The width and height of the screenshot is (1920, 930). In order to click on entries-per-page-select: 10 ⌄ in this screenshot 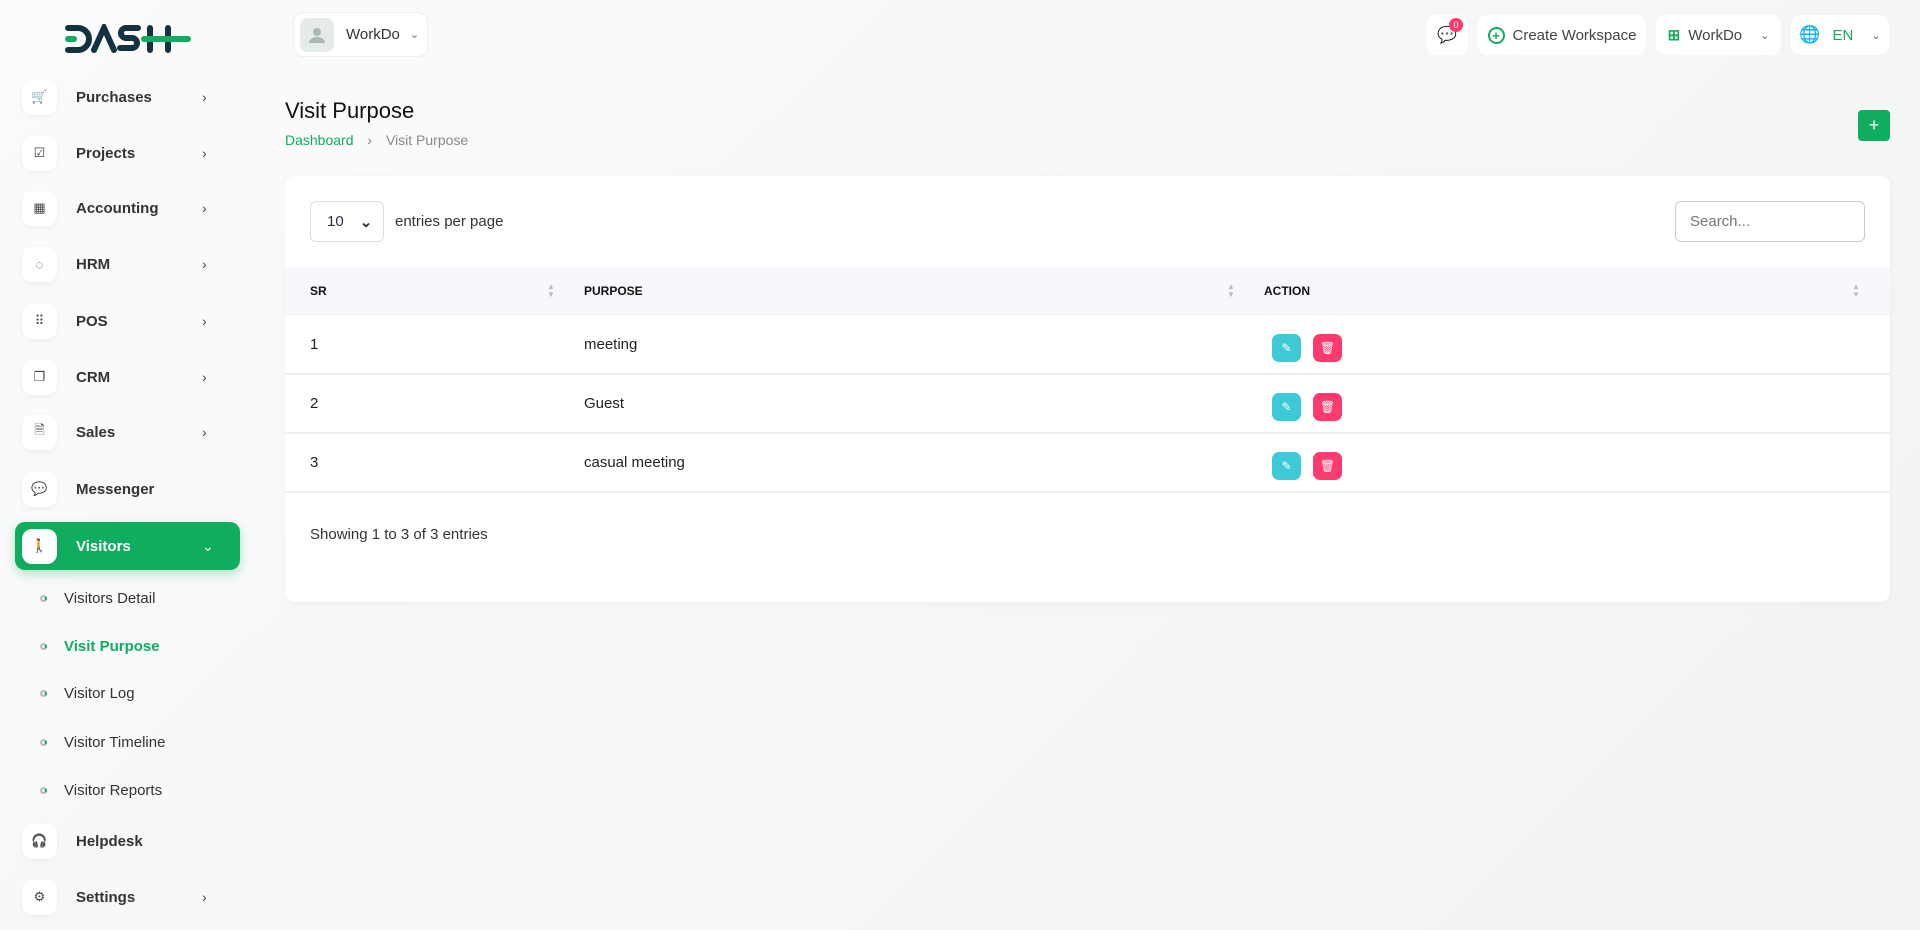, I will do `click(347, 221)`.